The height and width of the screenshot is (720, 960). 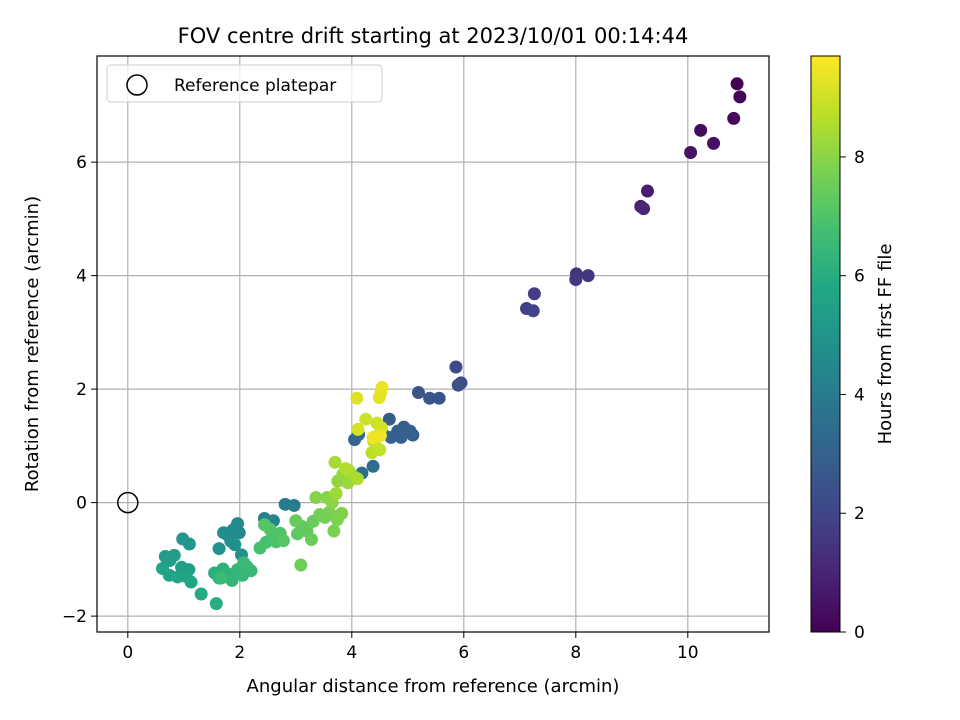 What do you see at coordinates (859, 633) in the screenshot?
I see `colorbar-tick-label: 0` at bounding box center [859, 633].